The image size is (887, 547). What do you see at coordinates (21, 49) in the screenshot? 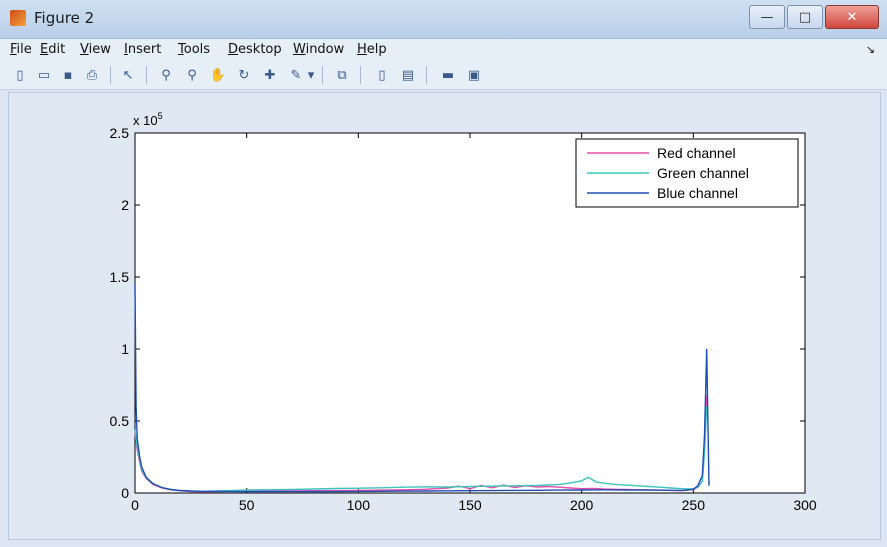
I see `menu-file: File` at bounding box center [21, 49].